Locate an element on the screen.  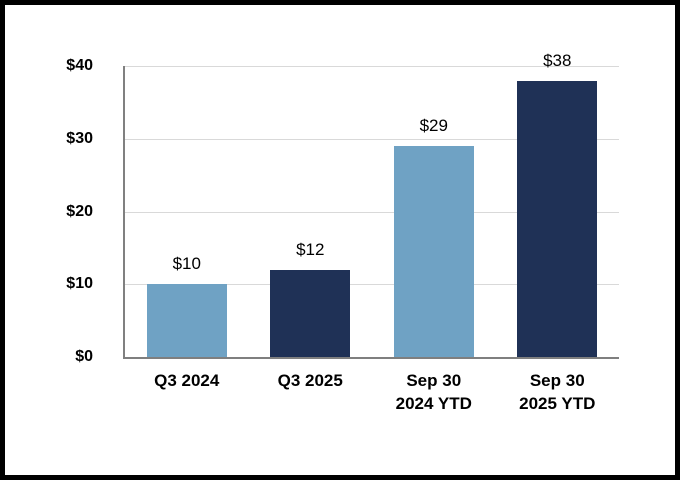
bar-sep-30-2025-ytd is located at coordinates (557, 218).